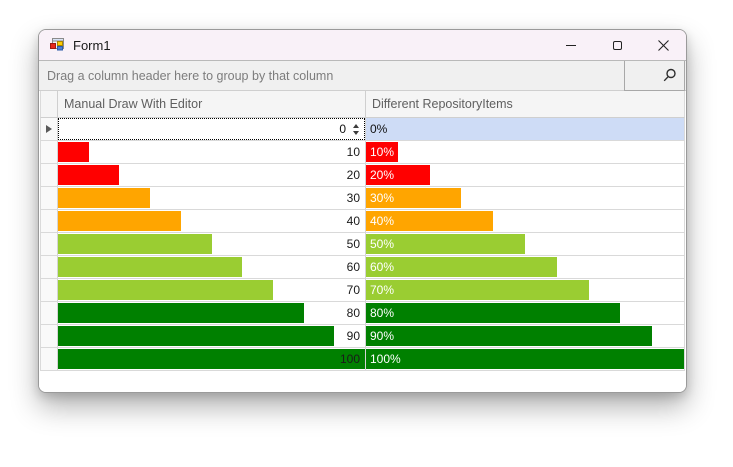  I want to click on winforms-app-icon, so click(57, 44).